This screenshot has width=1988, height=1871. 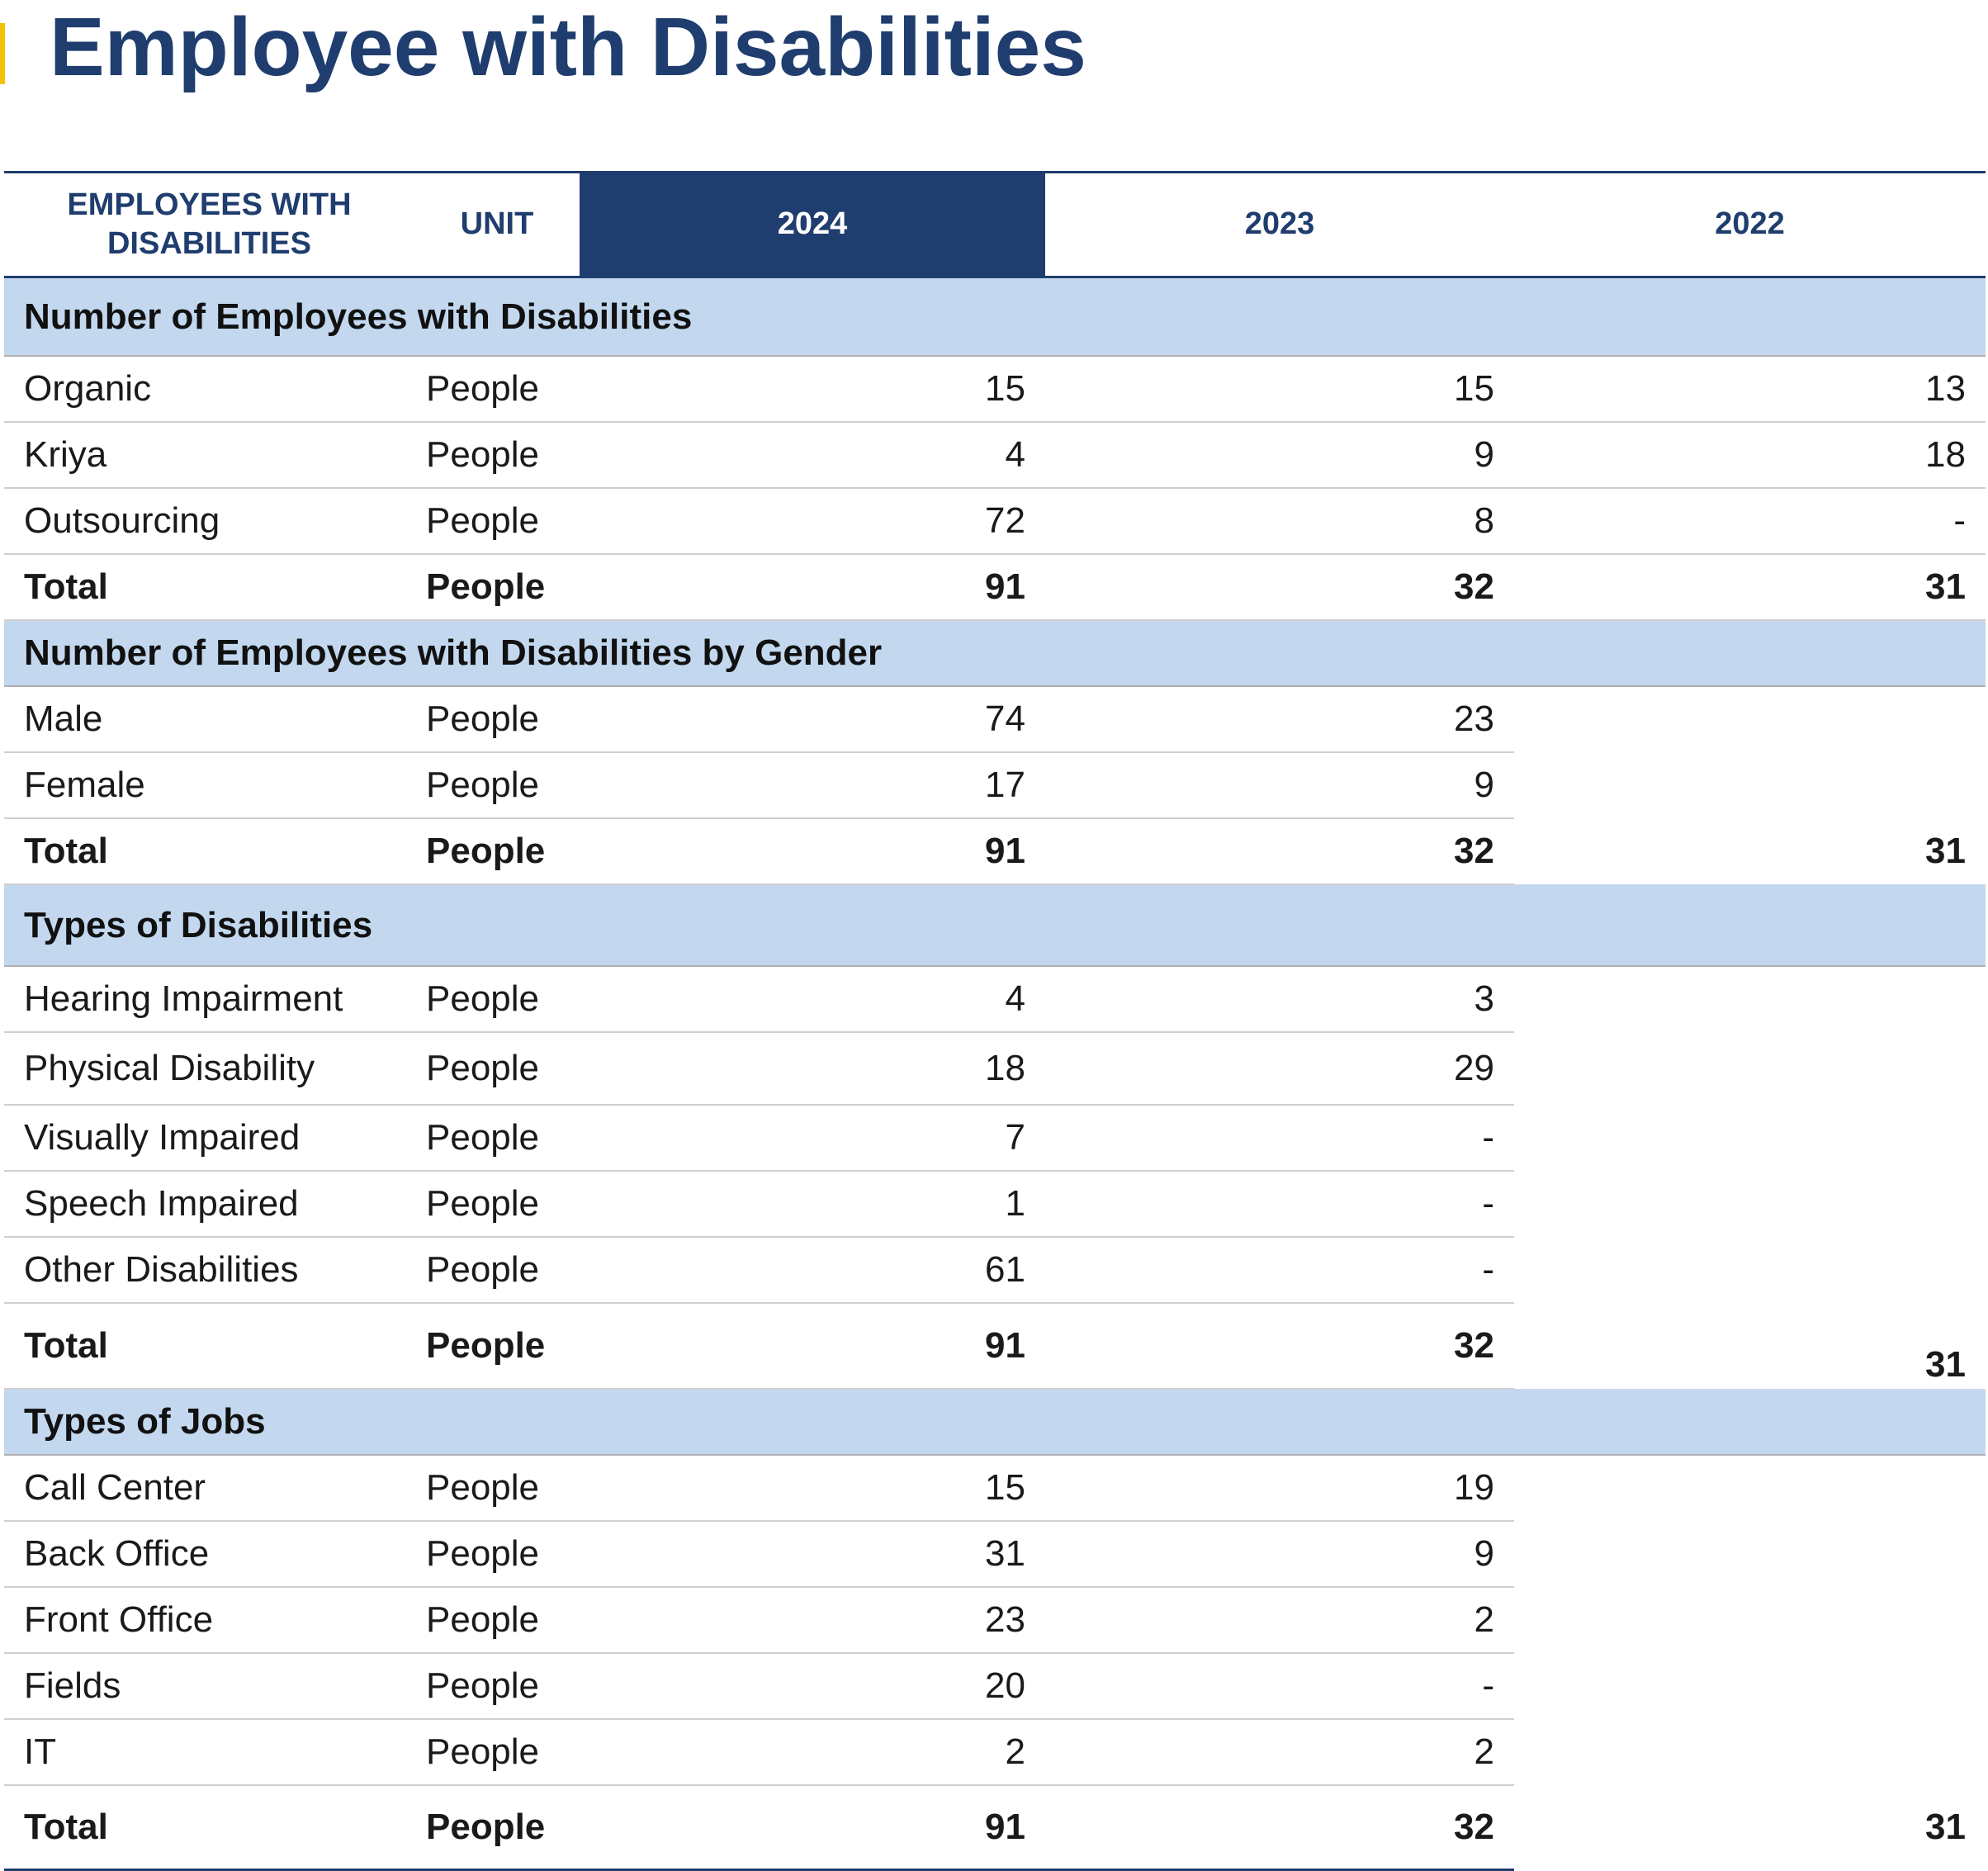 I want to click on value-2024: 7, so click(x=812, y=1138).